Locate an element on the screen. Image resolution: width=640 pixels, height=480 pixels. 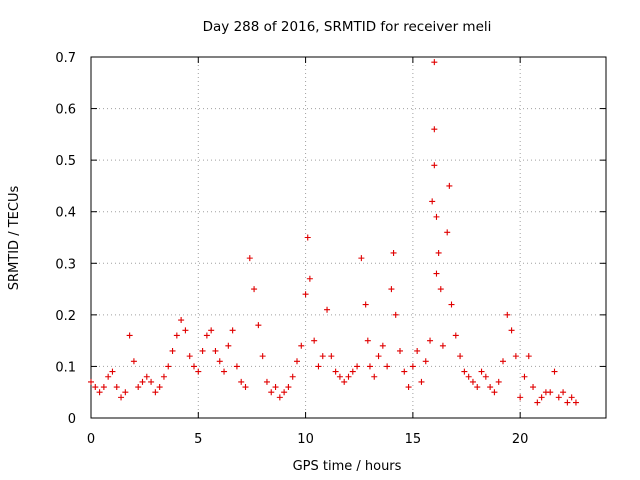
y-tick-label: 0.7 is located at coordinates (65, 58).